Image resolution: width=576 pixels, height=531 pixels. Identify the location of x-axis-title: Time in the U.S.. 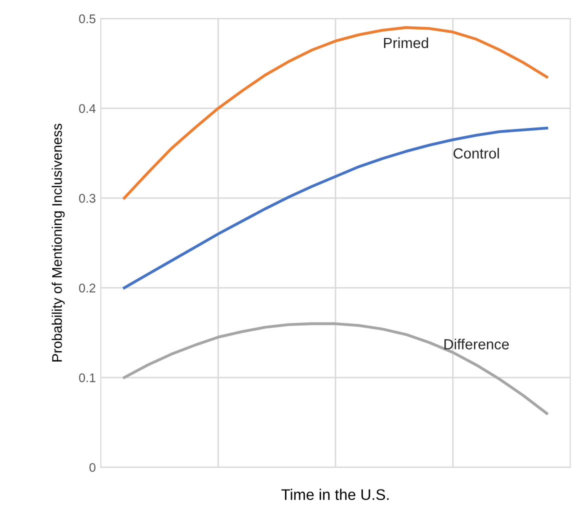
(335, 494).